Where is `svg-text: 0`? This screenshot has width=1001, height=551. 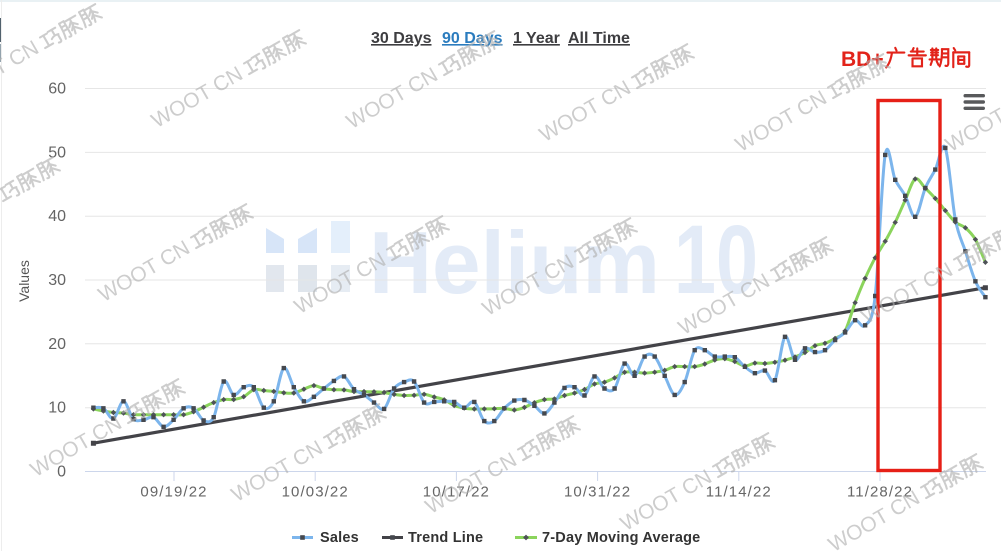 svg-text: 0 is located at coordinates (61, 472).